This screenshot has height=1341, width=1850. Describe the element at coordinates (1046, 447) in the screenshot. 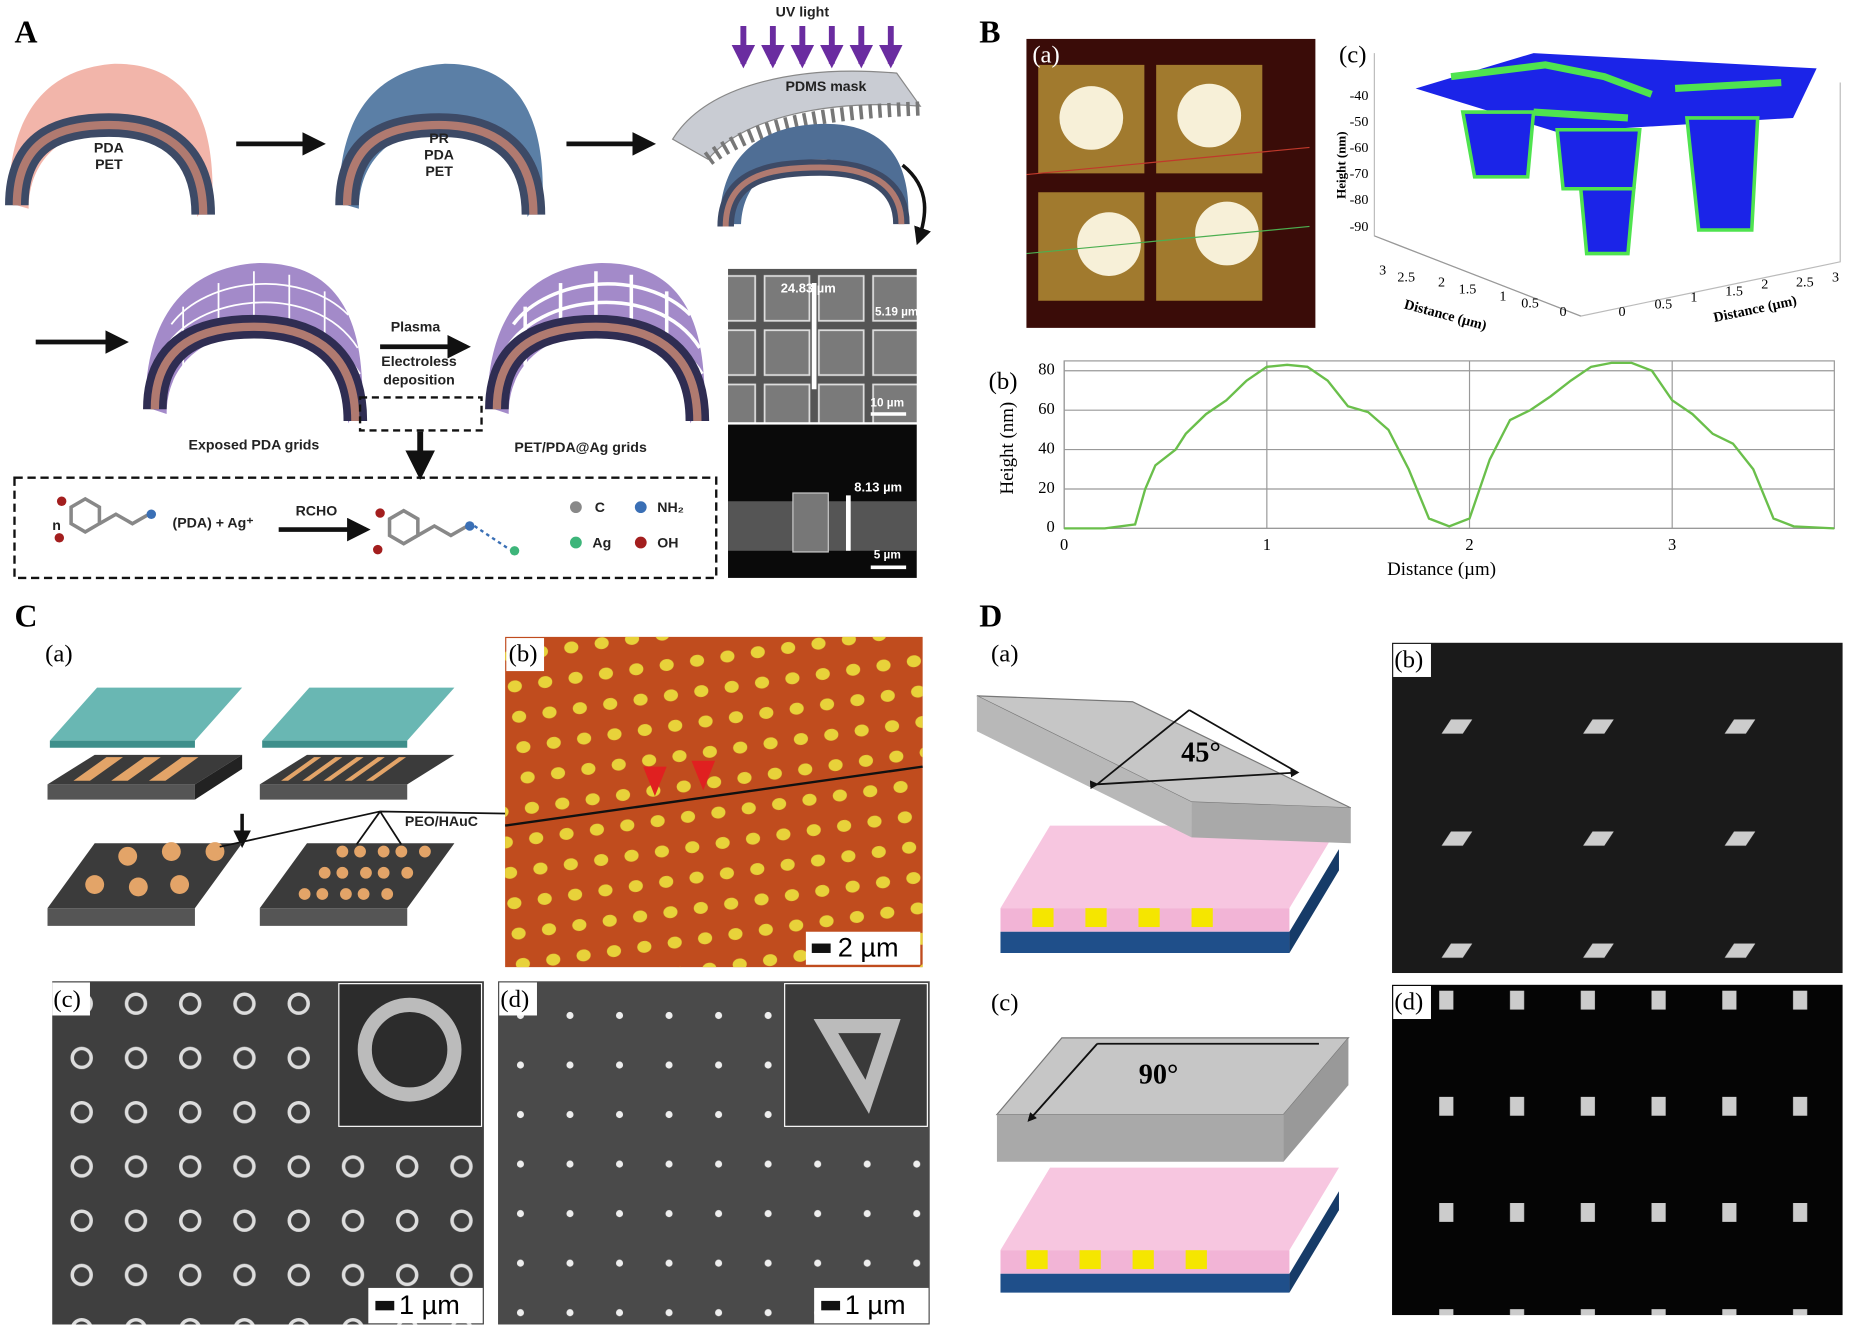

I see `y-tick-label: 40` at that location.